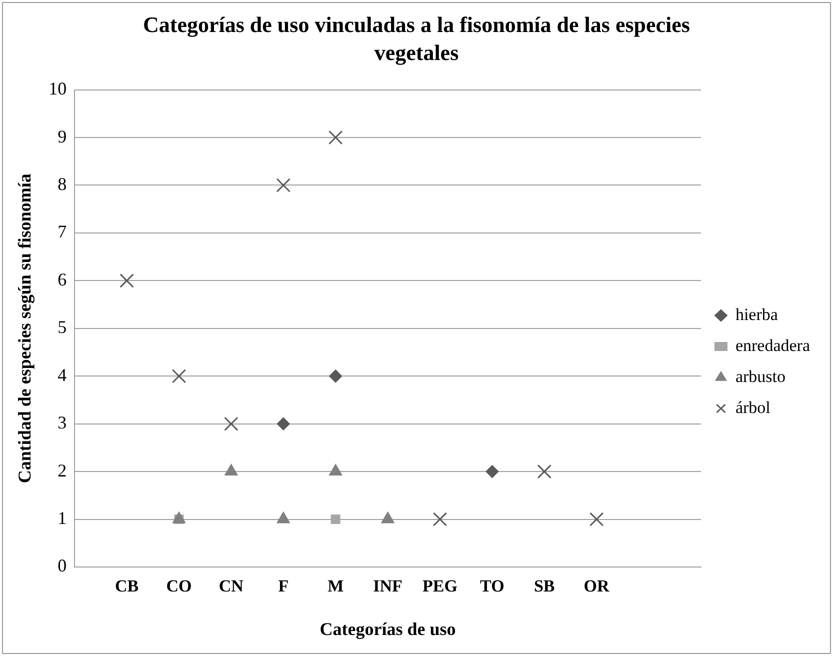 This screenshot has width=839, height=660. What do you see at coordinates (62, 518) in the screenshot?
I see `y-tick-label: 1` at bounding box center [62, 518].